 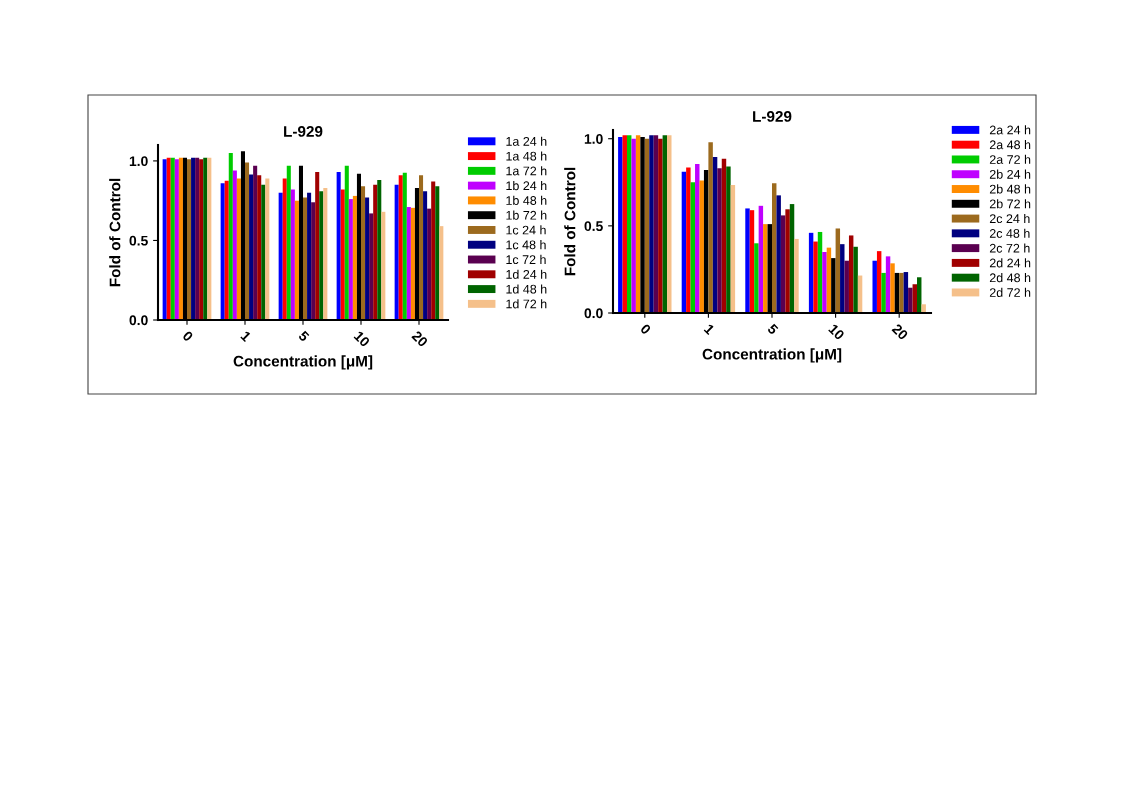 What do you see at coordinates (1010, 174) in the screenshot?
I see `legend-label: 2b 24 h` at bounding box center [1010, 174].